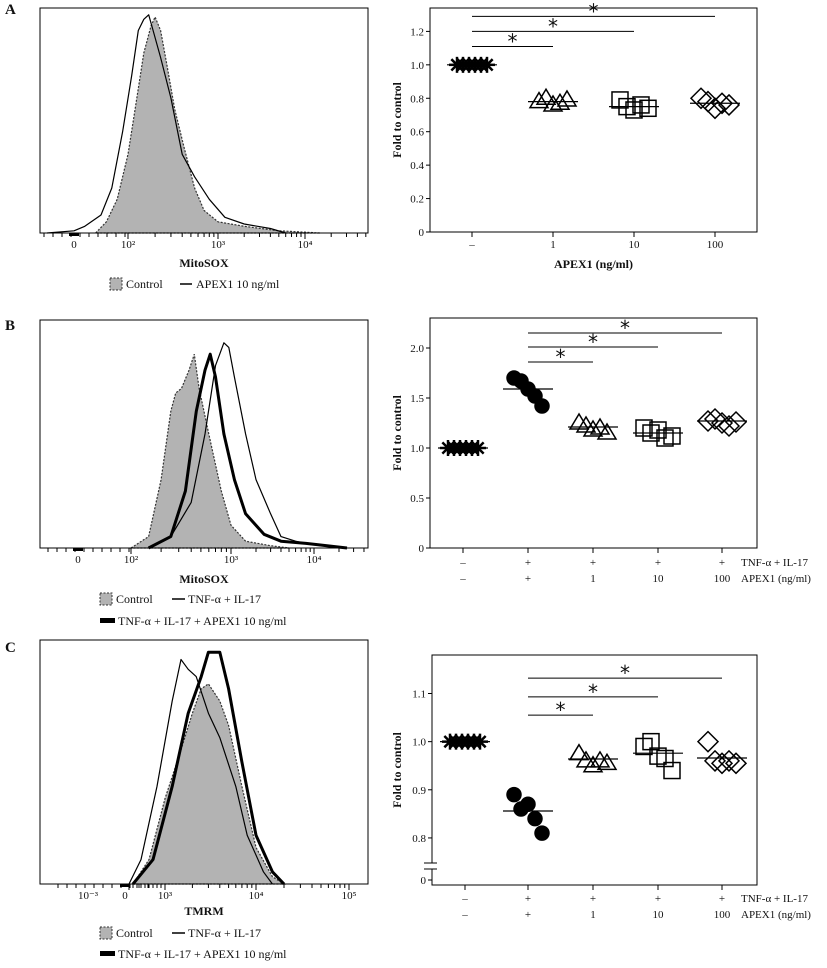 This screenshot has width=827, height=968. What do you see at coordinates (10, 10) in the screenshot?
I see `panel-label-a: A` at bounding box center [10, 10].